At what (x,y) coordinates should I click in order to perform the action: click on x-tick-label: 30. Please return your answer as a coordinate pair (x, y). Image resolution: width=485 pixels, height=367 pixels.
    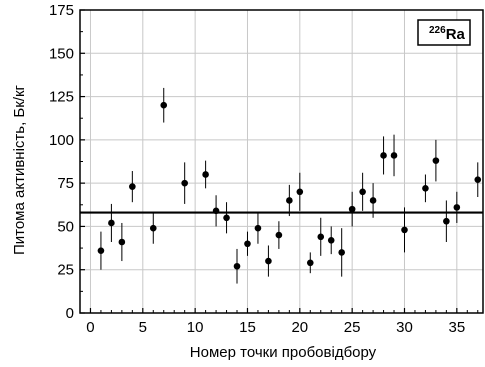
    Looking at the image, I should click on (404, 327).